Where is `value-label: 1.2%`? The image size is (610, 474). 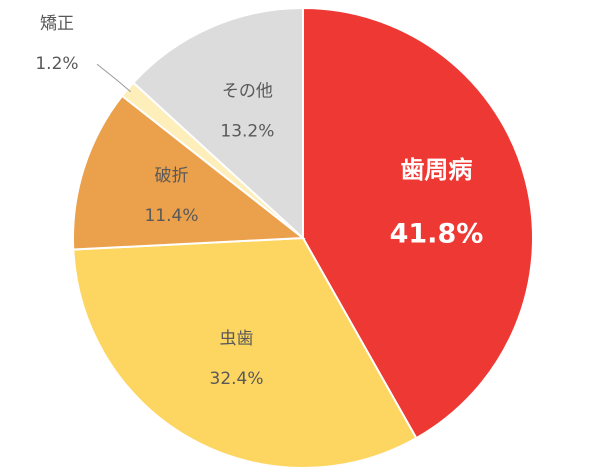
value-label: 1.2% is located at coordinates (56, 64).